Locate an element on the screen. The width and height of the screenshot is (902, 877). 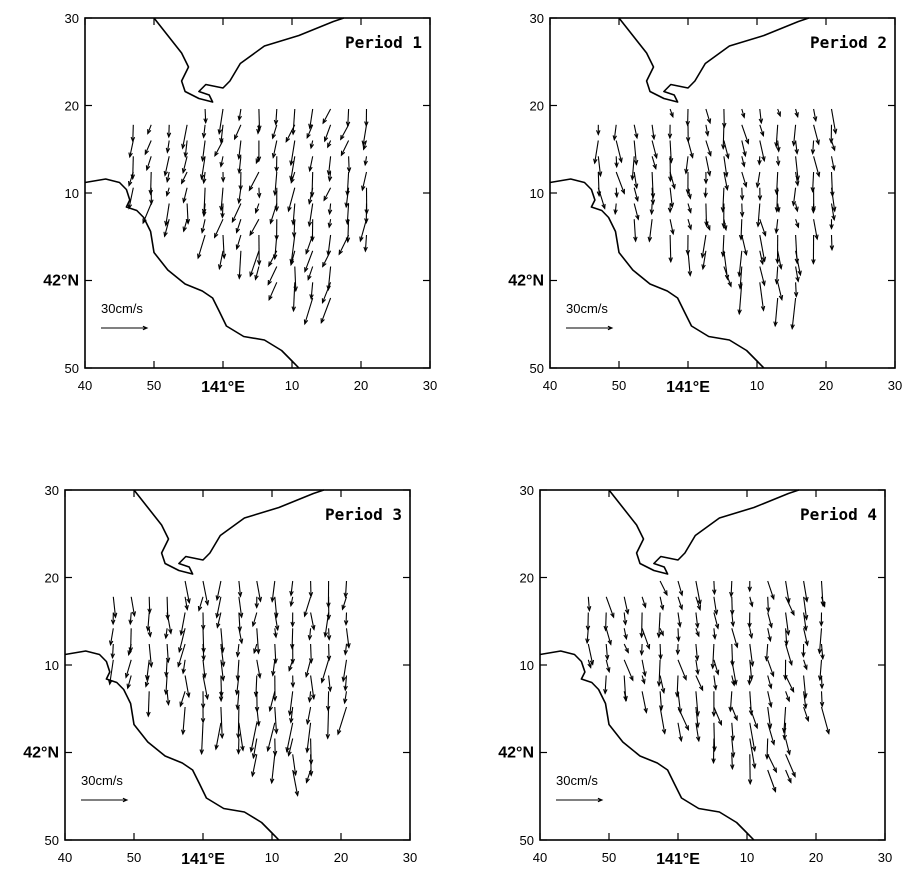
y-tick-label: 30 is located at coordinates (527, 490).